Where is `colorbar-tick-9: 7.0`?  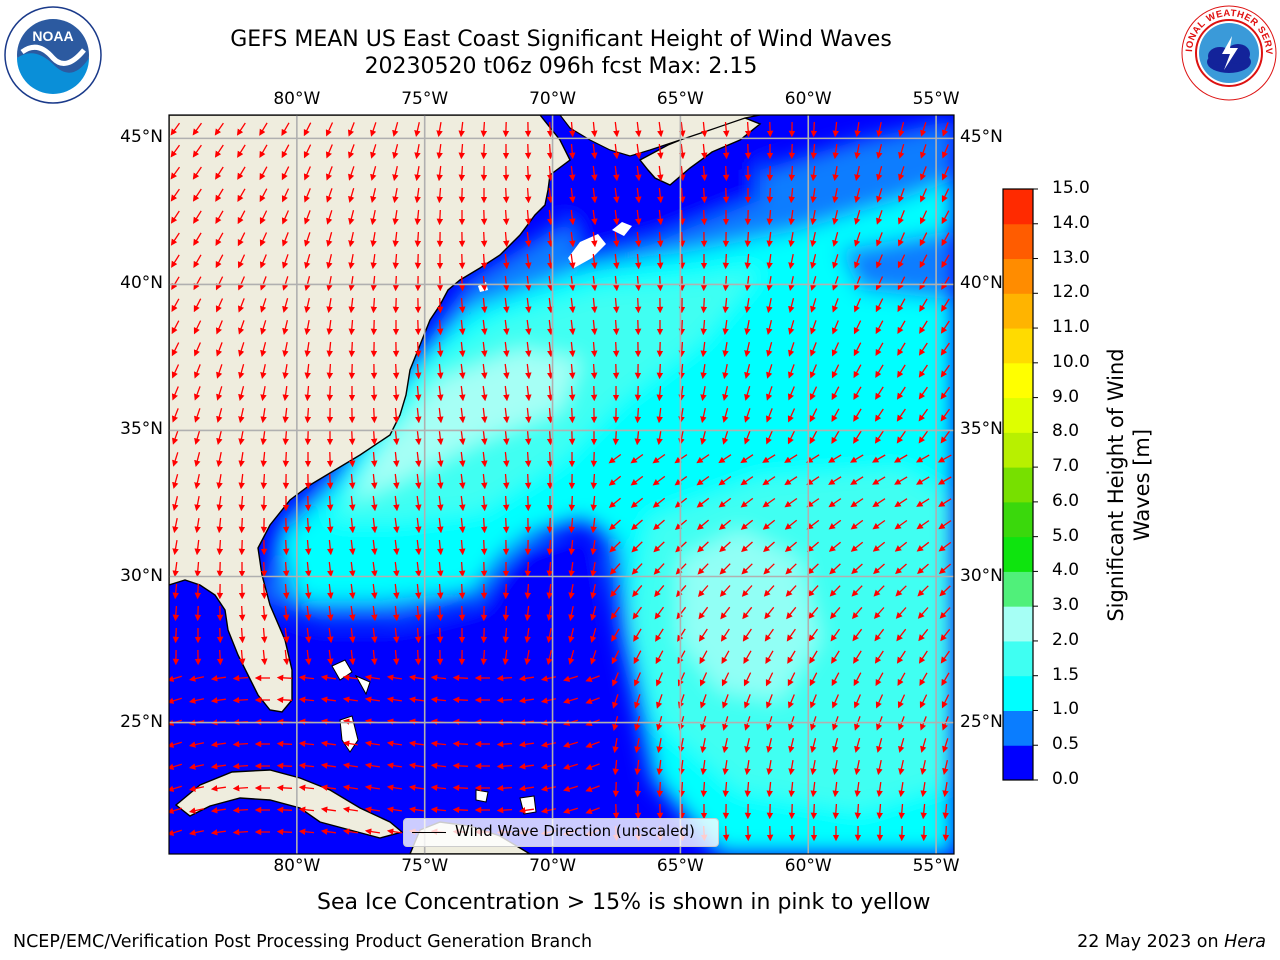 colorbar-tick-9: 7.0 is located at coordinates (1066, 466).